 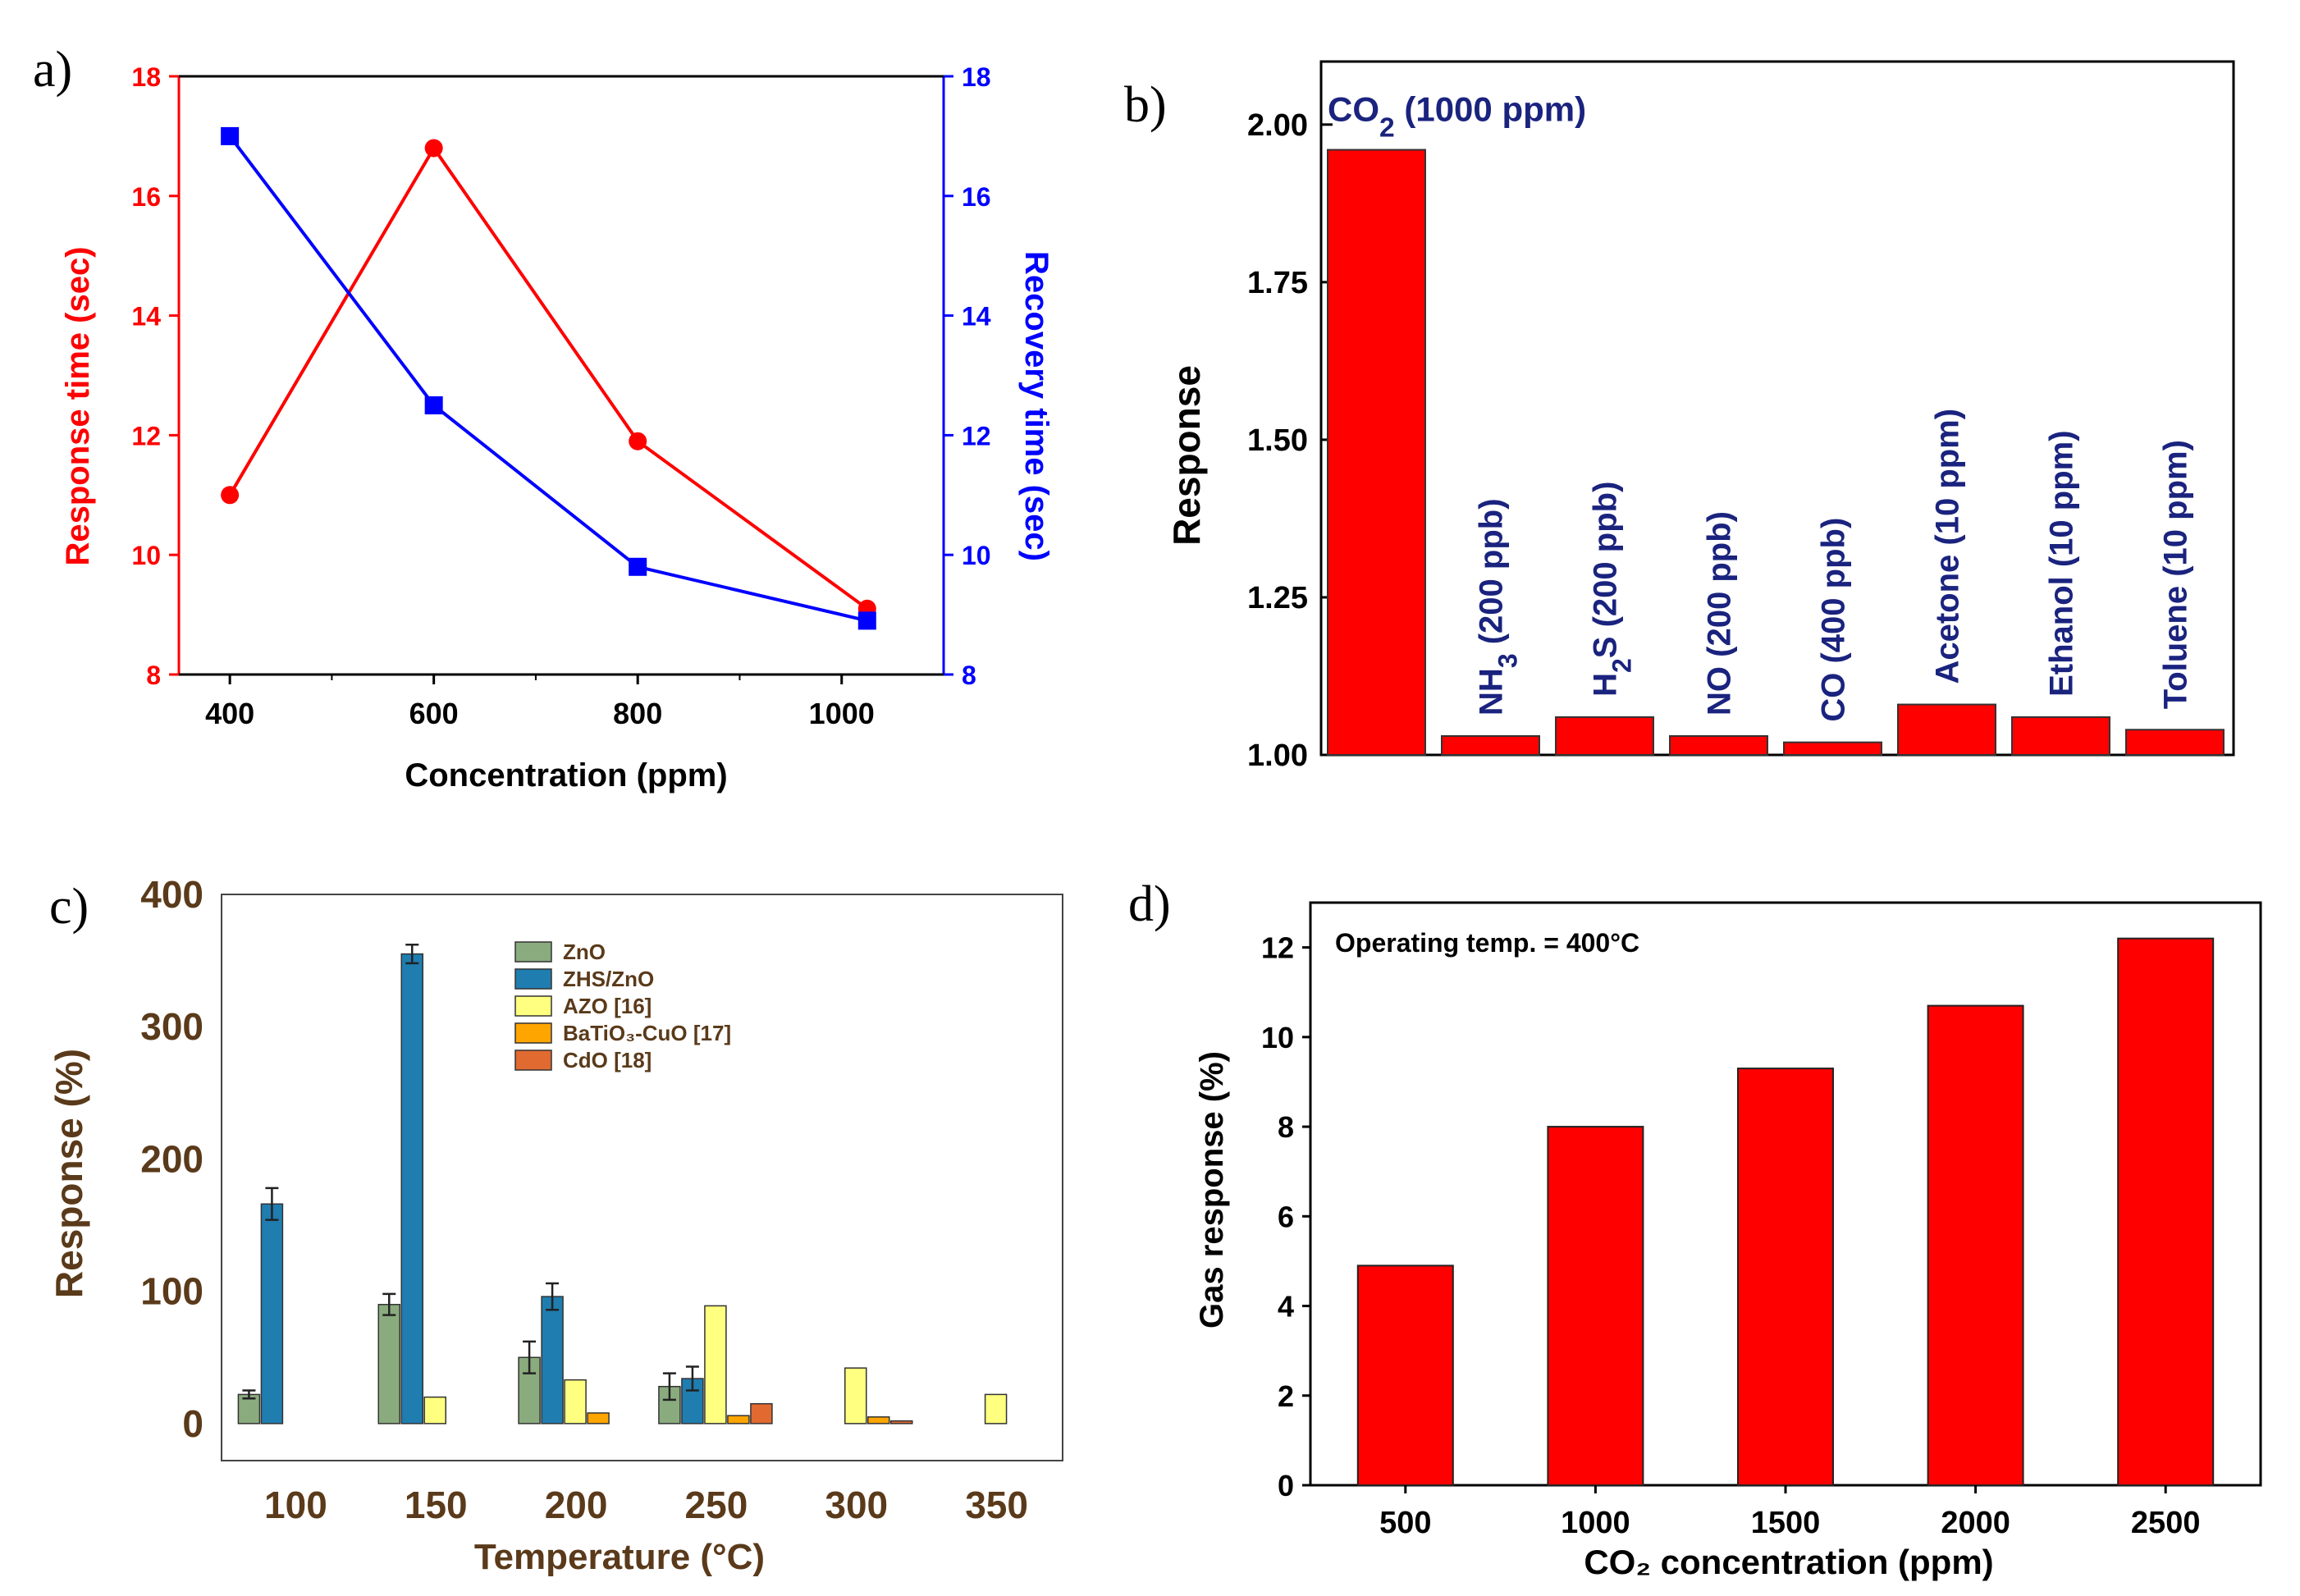 I want to click on panel-c-x-axis-label: Temperature (°C), so click(x=619, y=1557).